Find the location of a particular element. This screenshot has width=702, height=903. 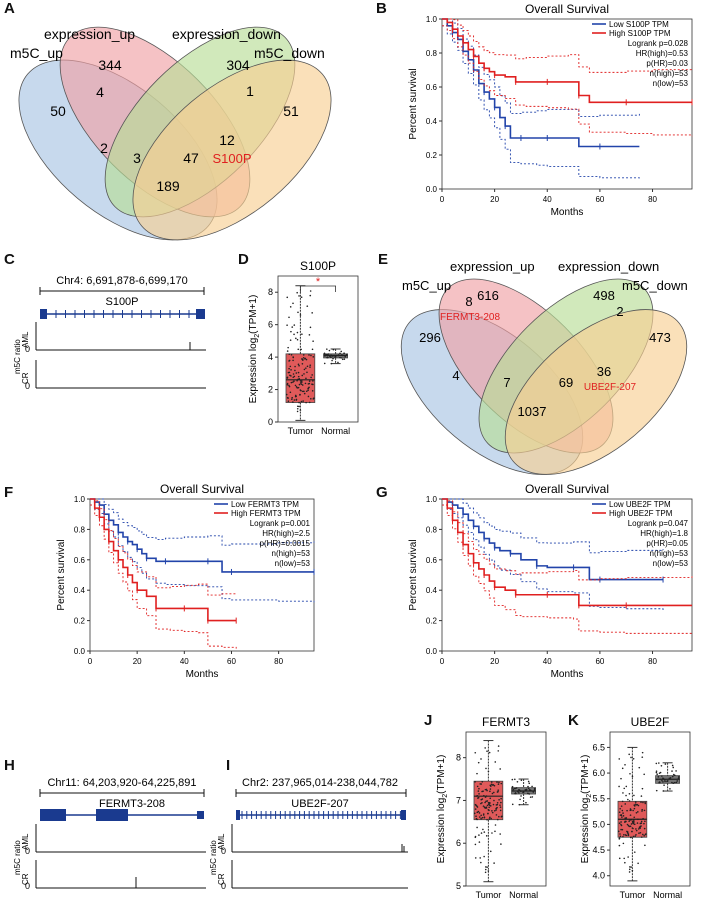

x-tick-label: 0 is located at coordinates (442, 661).